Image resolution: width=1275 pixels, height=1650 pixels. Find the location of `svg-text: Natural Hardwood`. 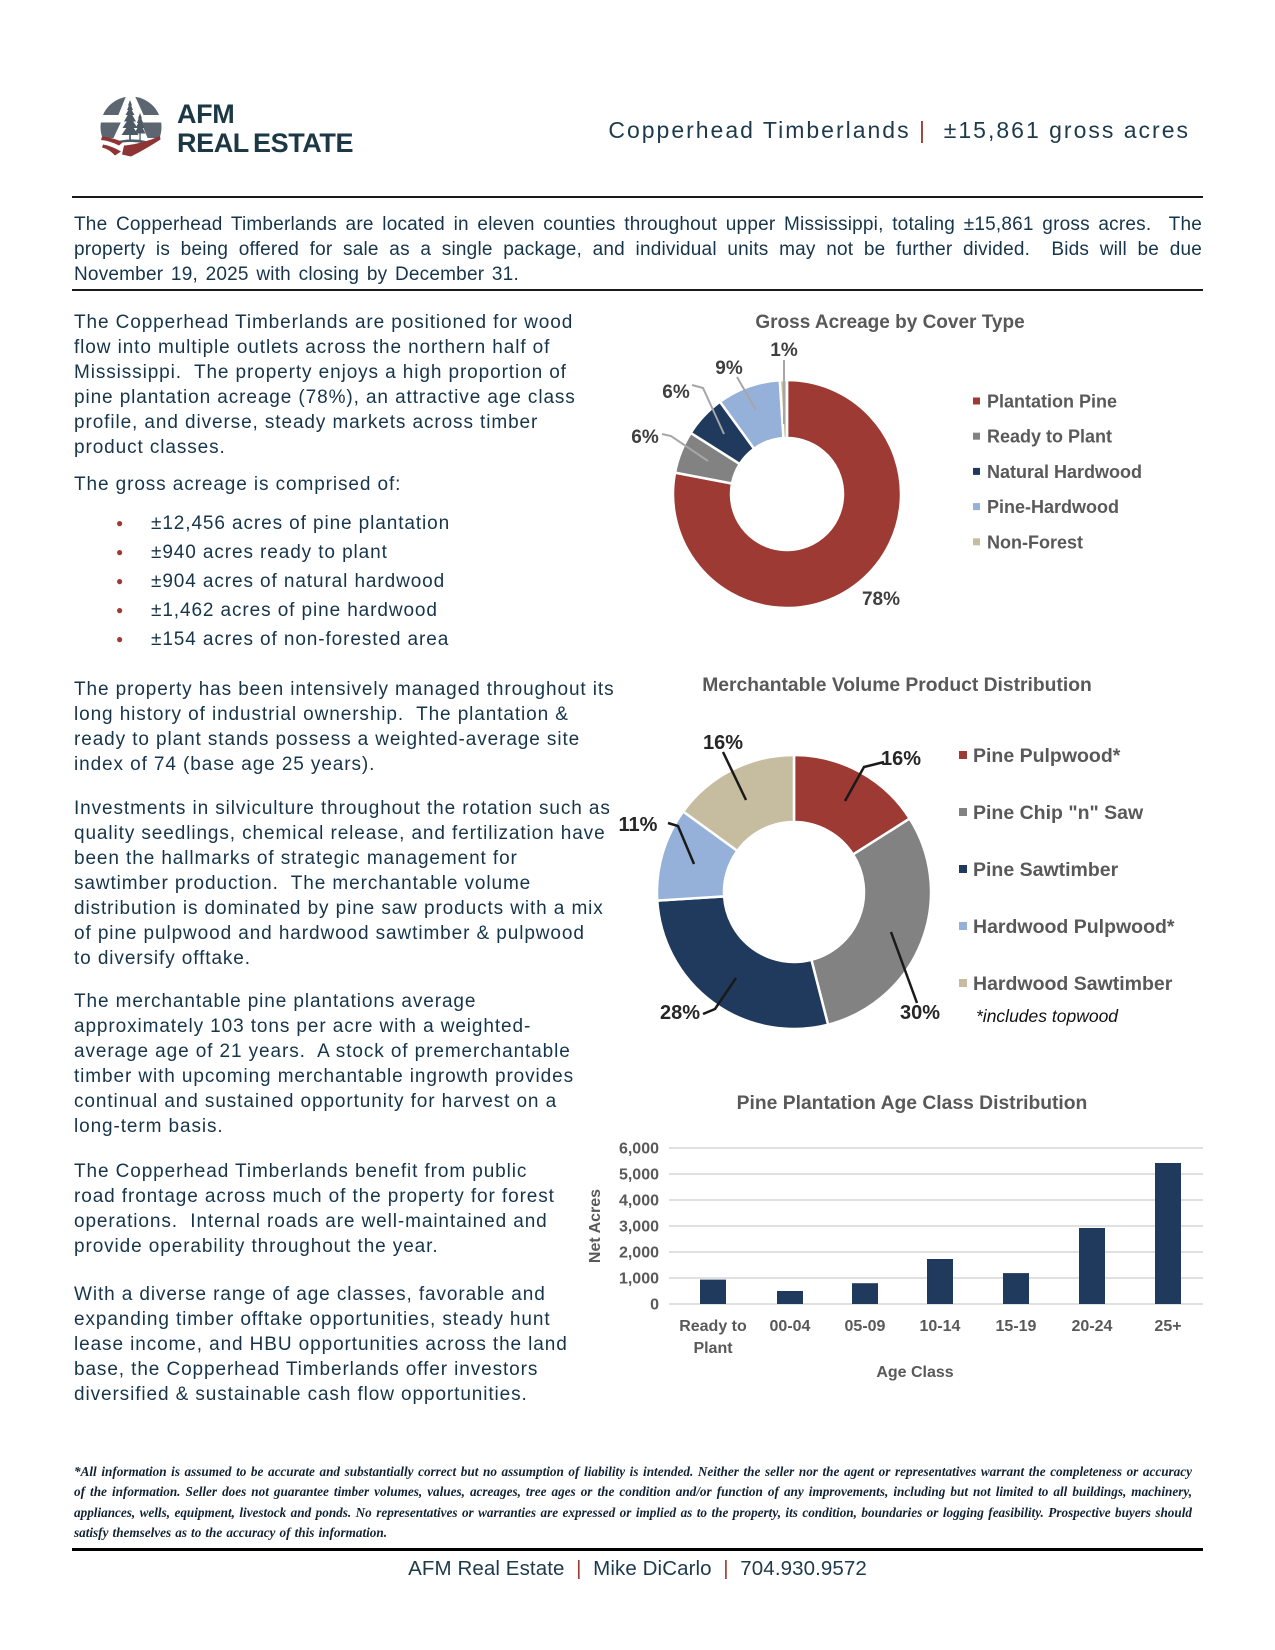

svg-text: Natural Hardwood is located at coordinates (1064, 472).